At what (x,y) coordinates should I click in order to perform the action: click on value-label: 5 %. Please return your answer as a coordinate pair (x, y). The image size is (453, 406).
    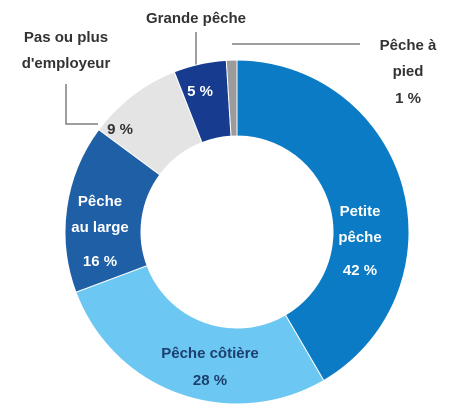
    Looking at the image, I should click on (200, 91).